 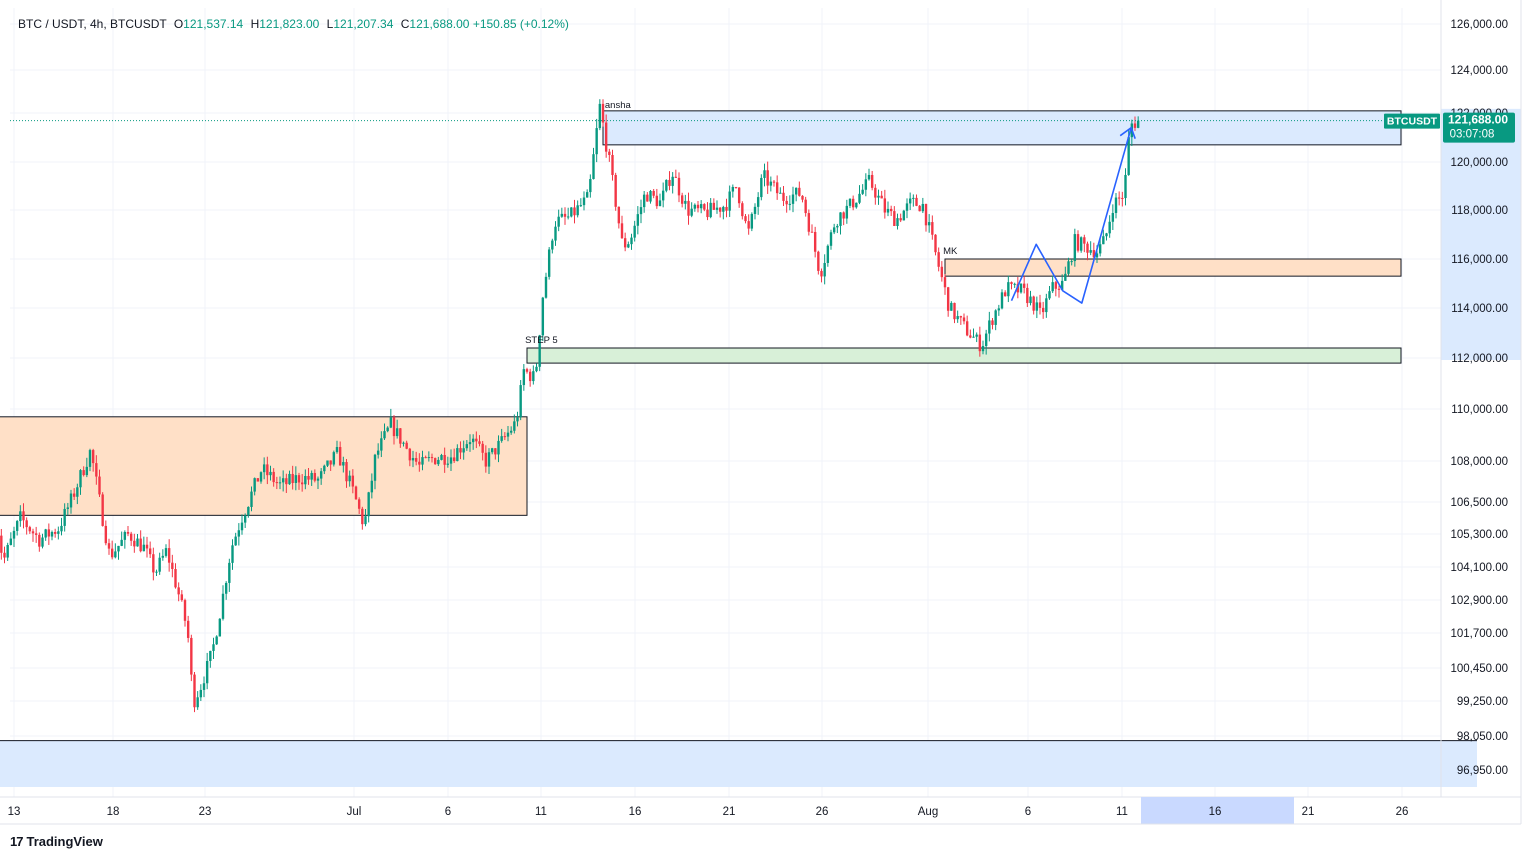 I want to click on x-tick-label: 16, so click(x=635, y=812).